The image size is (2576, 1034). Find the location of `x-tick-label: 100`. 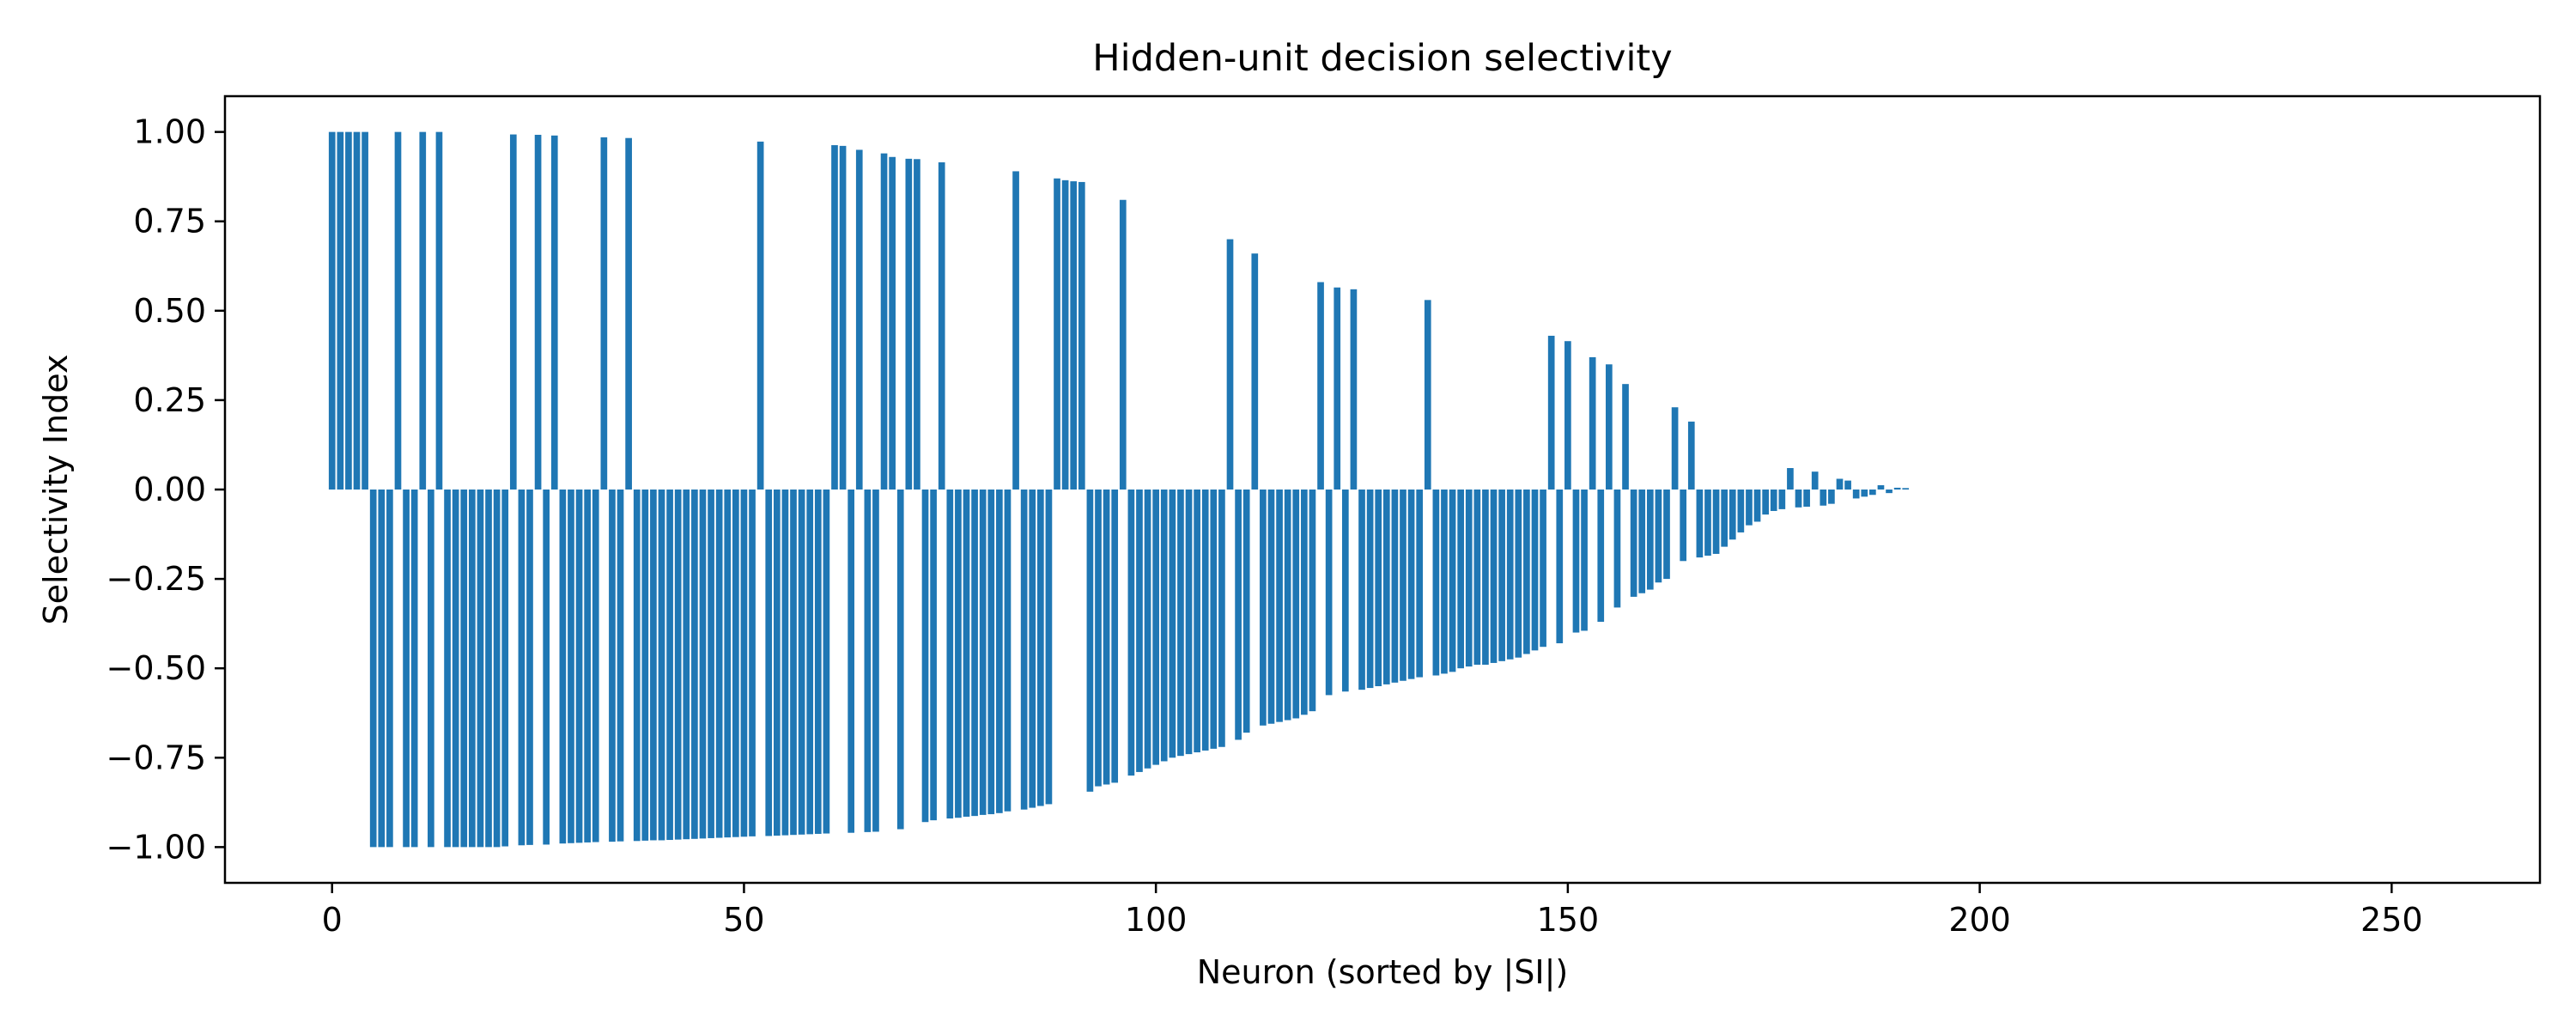

x-tick-label: 100 is located at coordinates (1156, 920).